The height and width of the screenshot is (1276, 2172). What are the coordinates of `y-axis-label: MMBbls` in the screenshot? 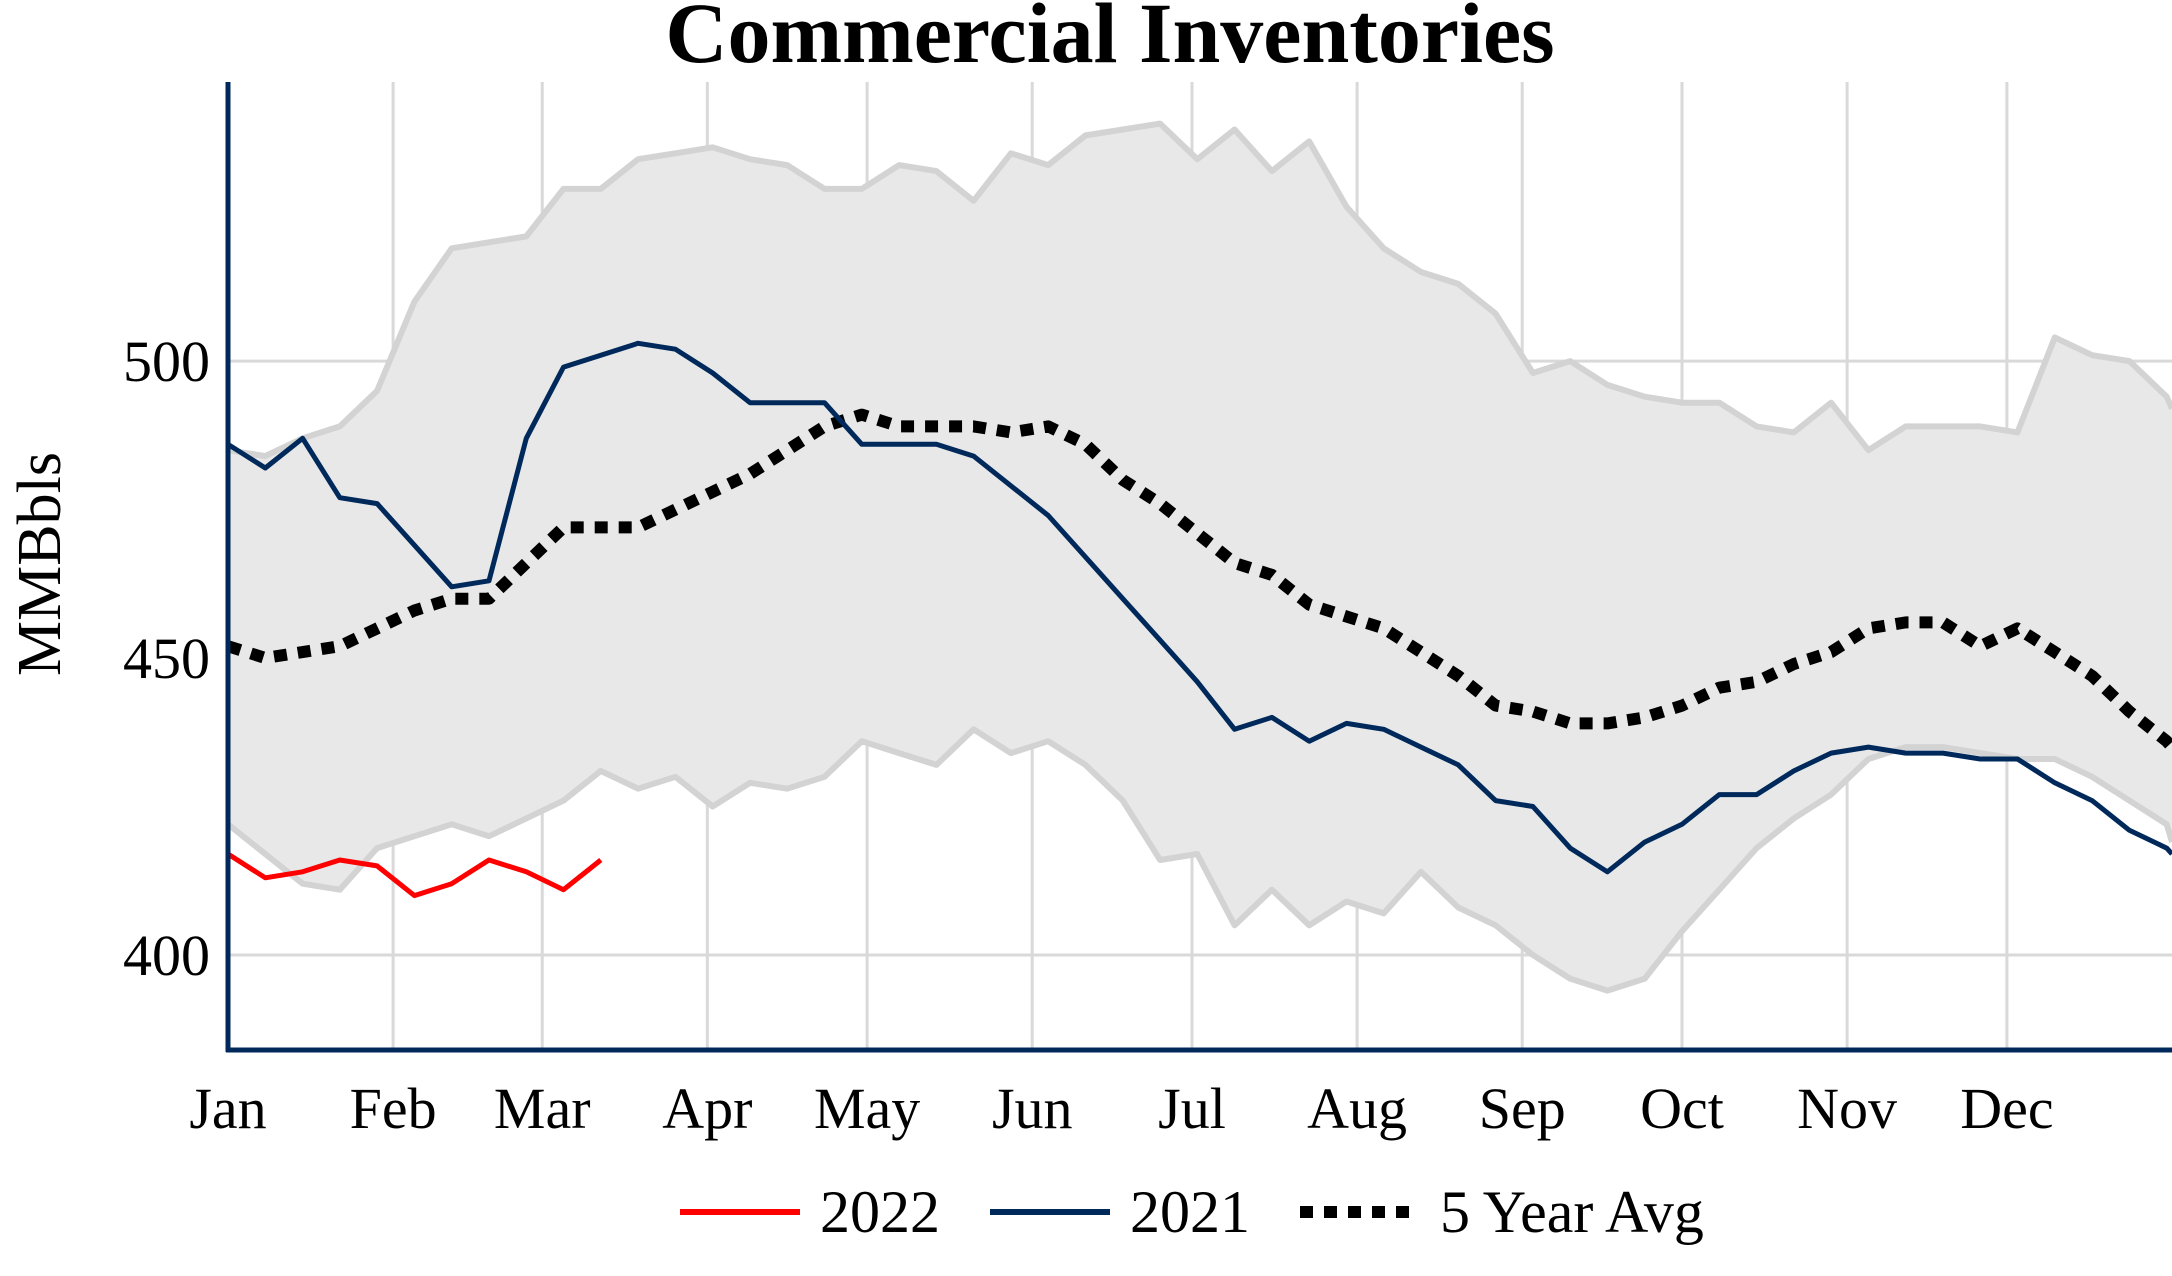 It's located at (40, 564).